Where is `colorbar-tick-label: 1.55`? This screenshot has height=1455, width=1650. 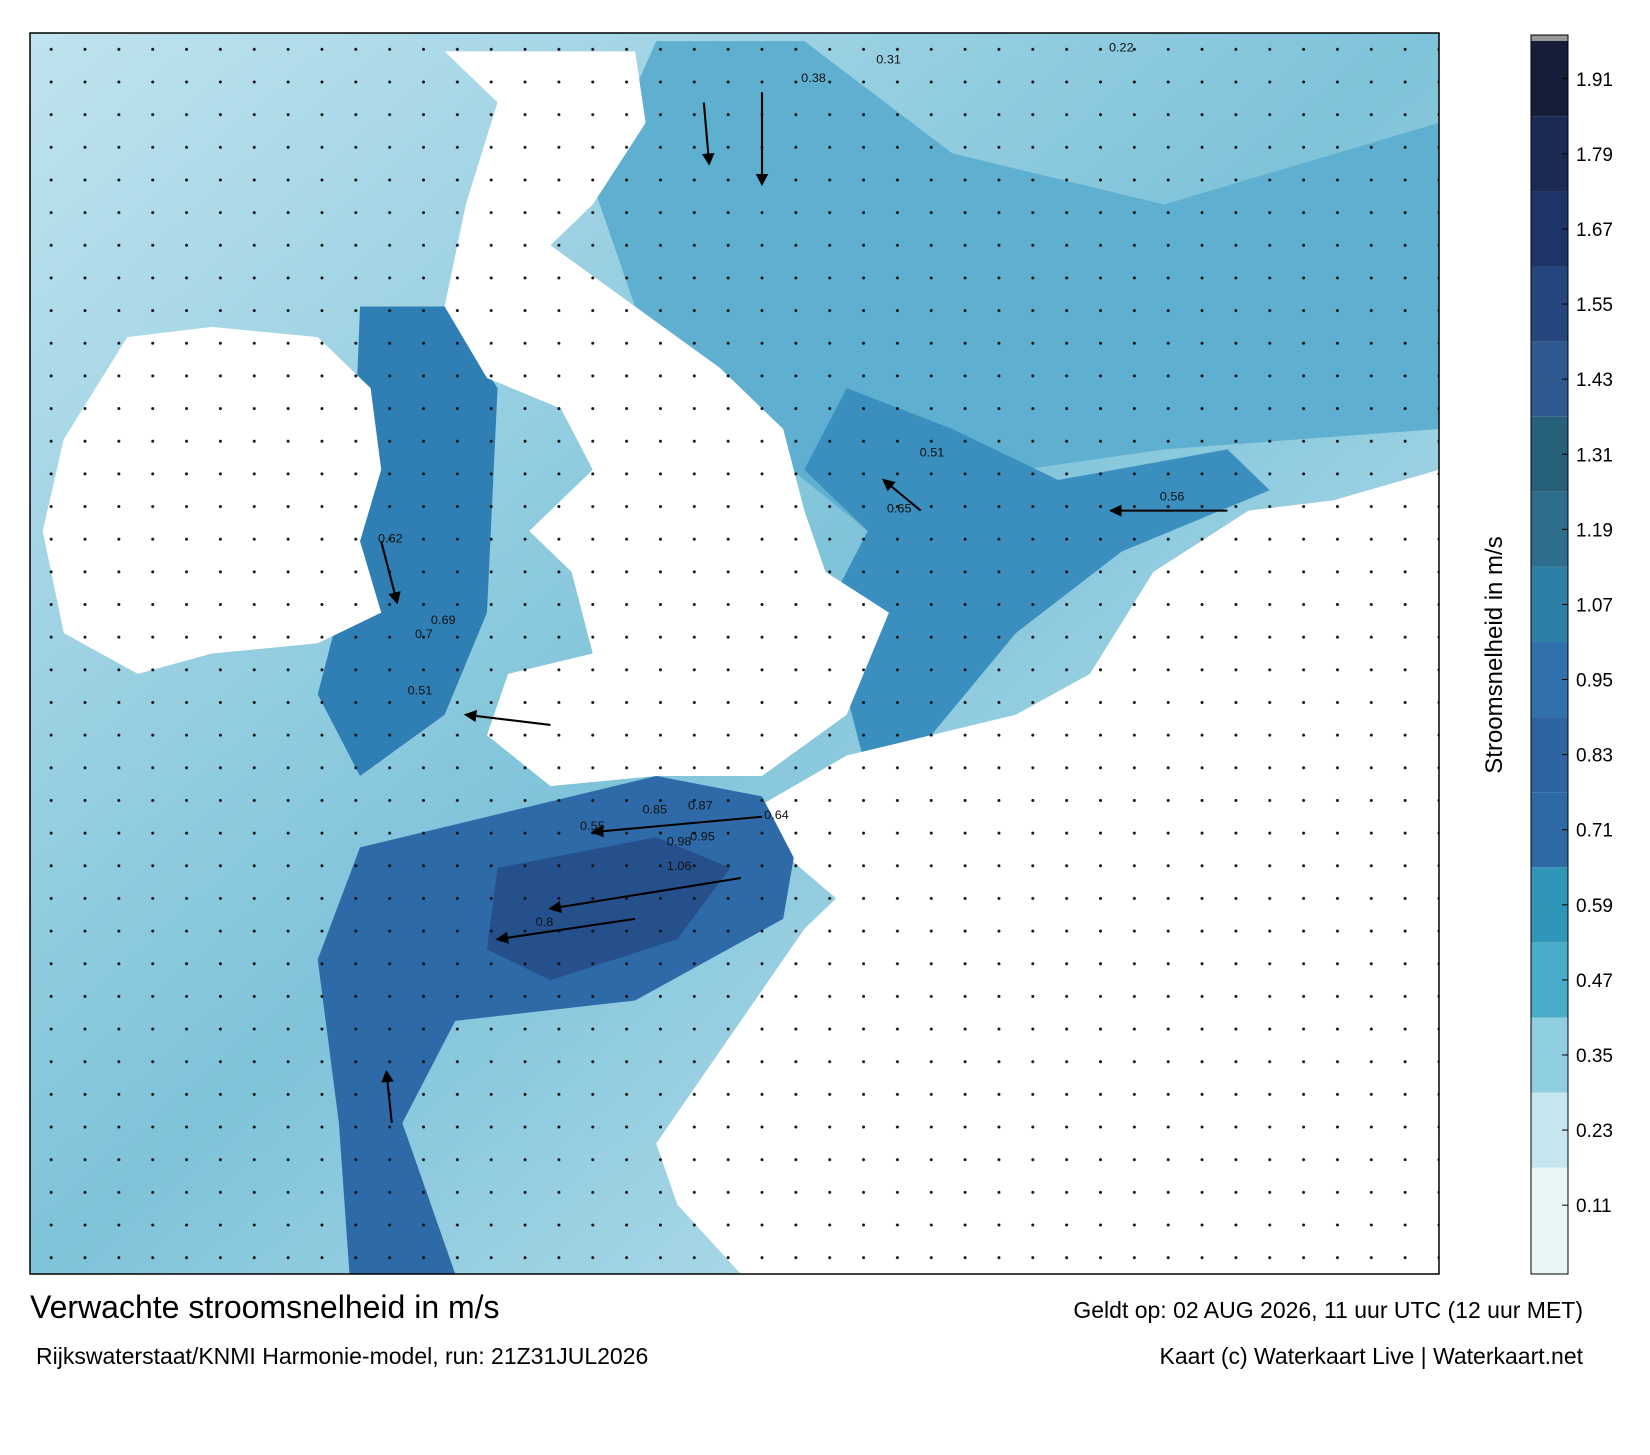 colorbar-tick-label: 1.55 is located at coordinates (1594, 305).